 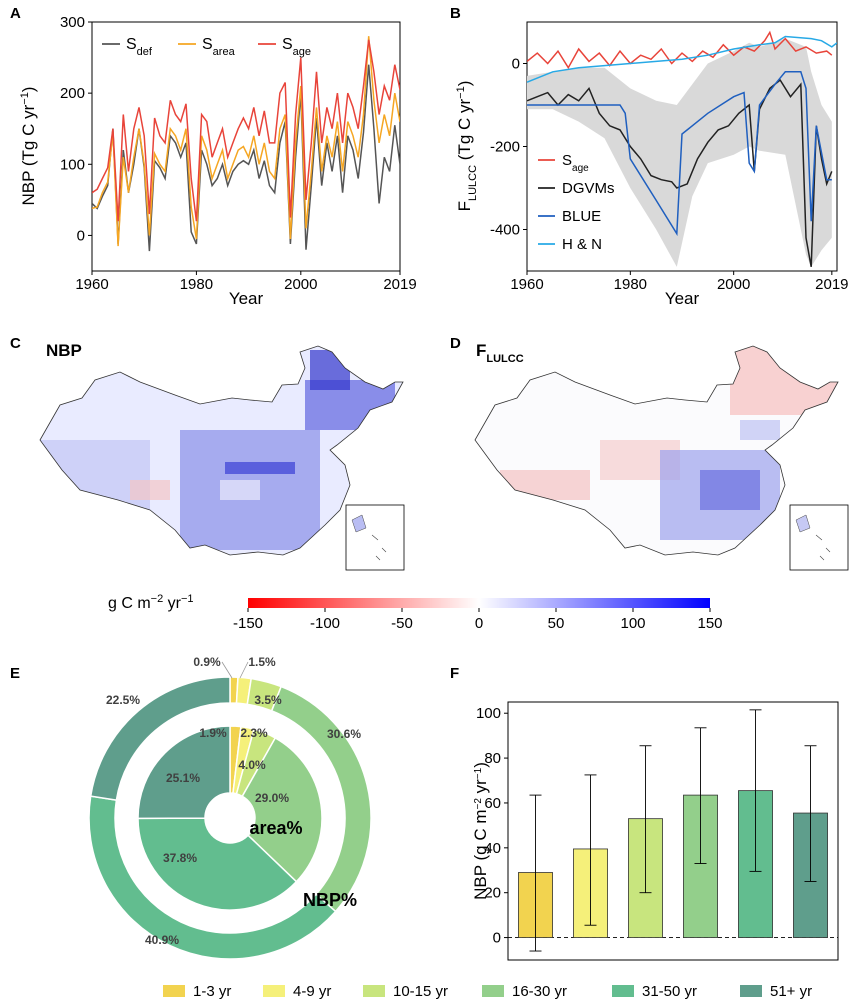 I want to click on panel-b-series-blue, so click(x=679, y=154).